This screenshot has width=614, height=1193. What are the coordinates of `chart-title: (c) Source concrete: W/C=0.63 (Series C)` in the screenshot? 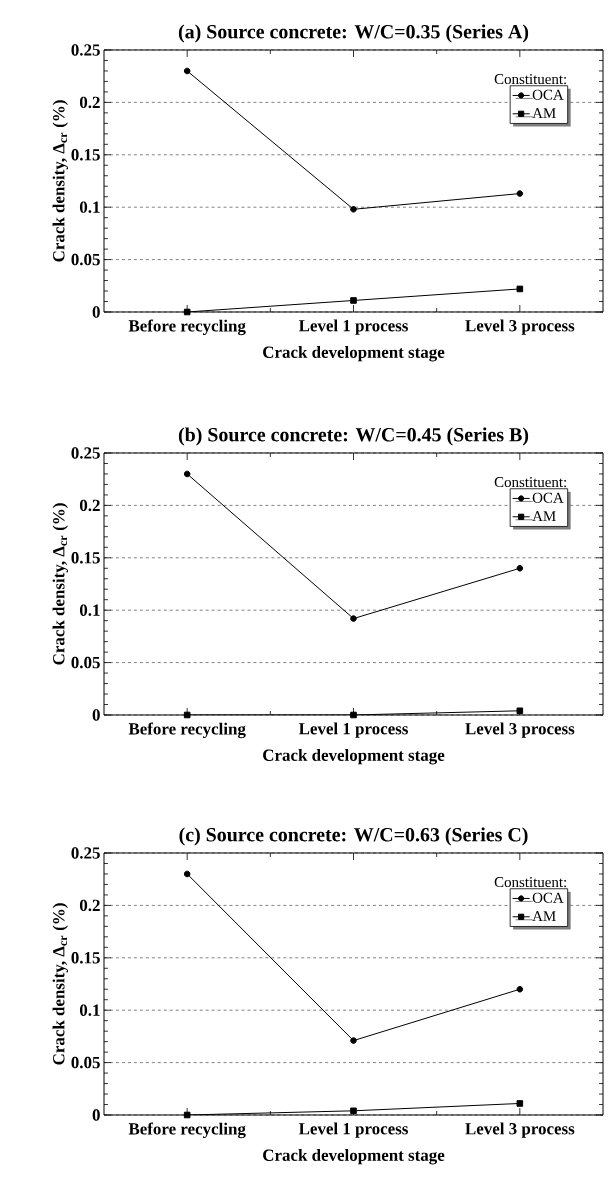 It's located at (353, 836).